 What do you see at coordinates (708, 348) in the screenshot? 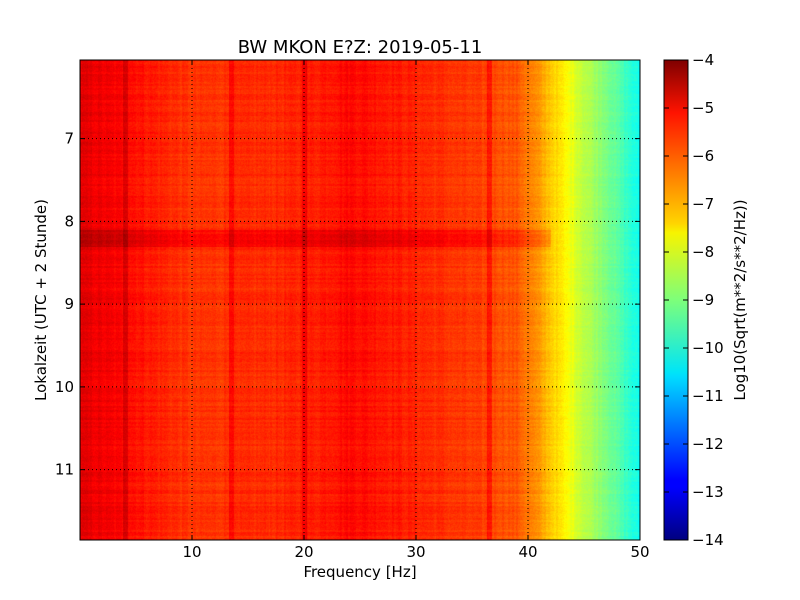
I see `colorbar-tick-label: −10` at bounding box center [708, 348].